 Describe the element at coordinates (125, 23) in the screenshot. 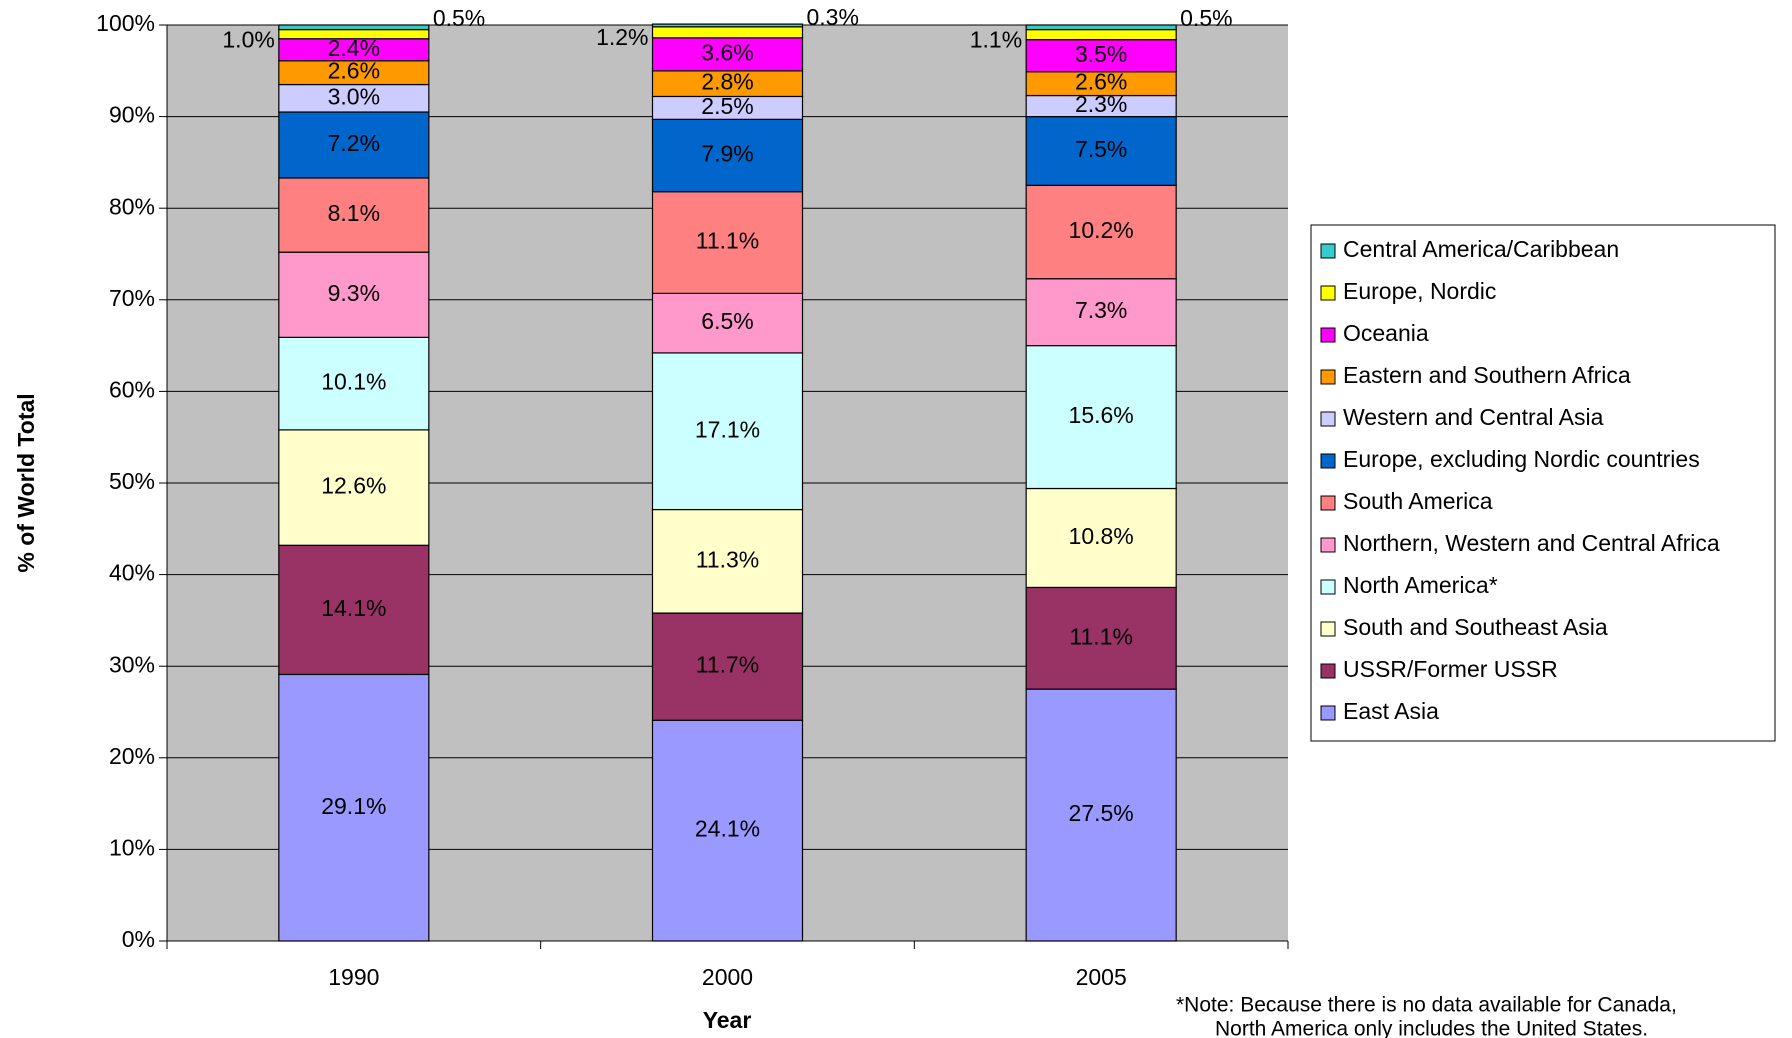

I see `y-tick-label: 100%` at that location.